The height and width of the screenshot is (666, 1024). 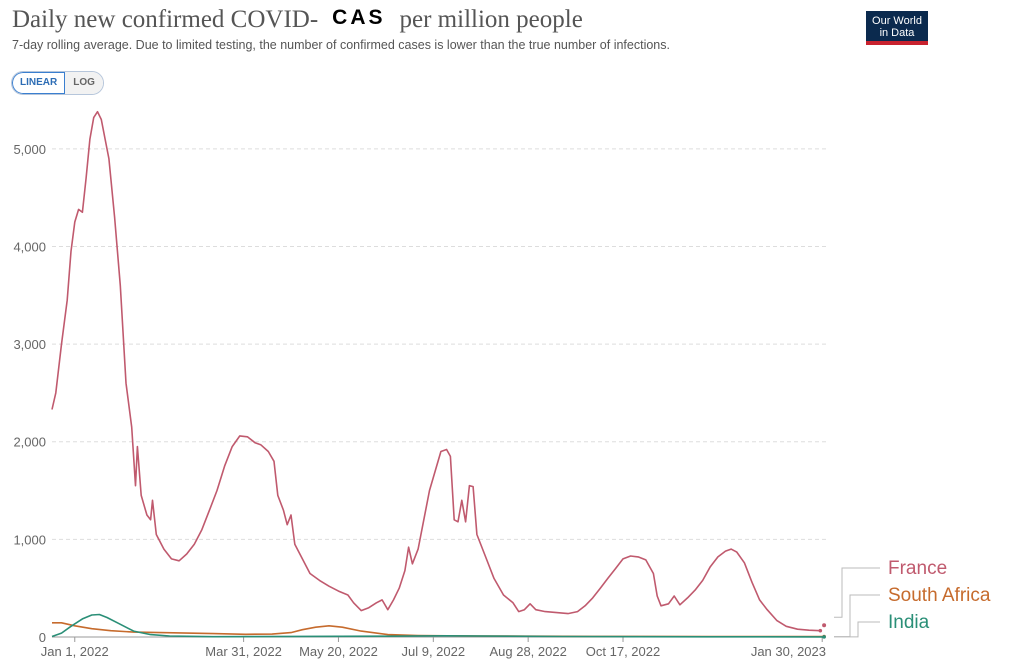 What do you see at coordinates (527, 651) in the screenshot?
I see `x-tick-label: Aug 28, 2022` at bounding box center [527, 651].